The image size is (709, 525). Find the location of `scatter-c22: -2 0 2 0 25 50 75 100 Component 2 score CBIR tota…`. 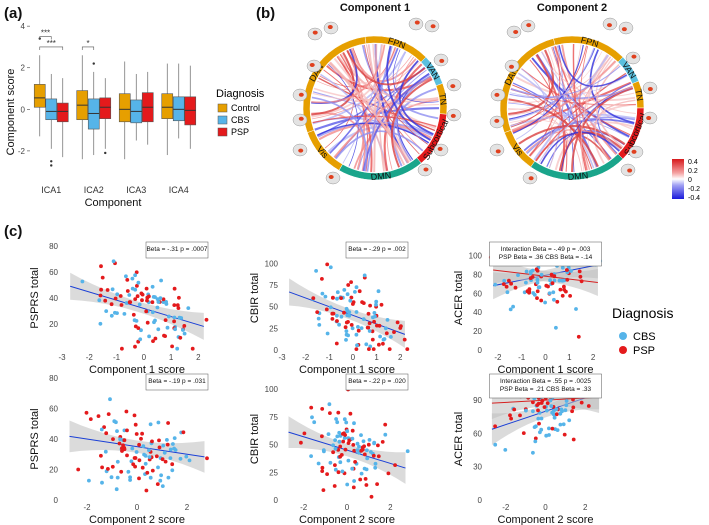

scatter-c22: -2 0 2 0 25 50 75 100 Component 2 score CBIR tota… is located at coordinates (329, 449).